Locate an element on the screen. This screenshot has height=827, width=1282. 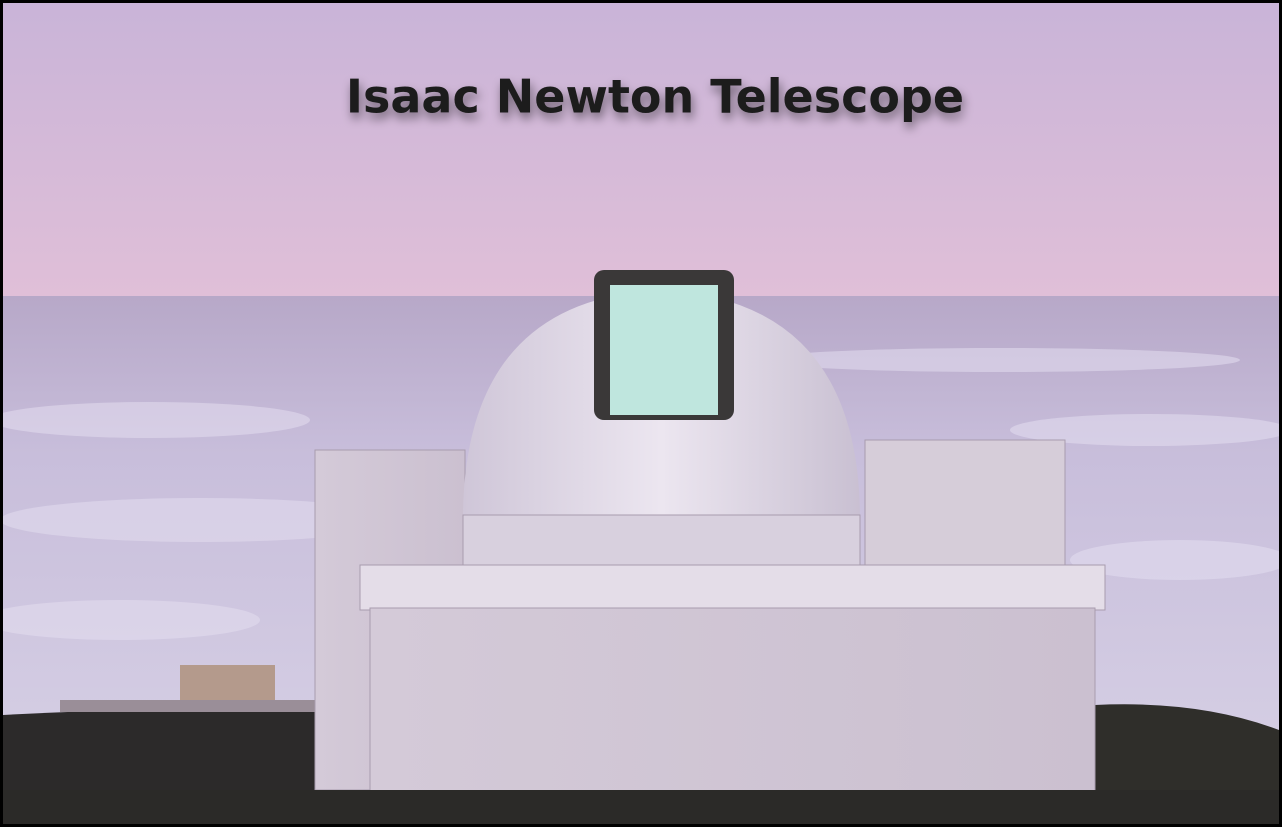
side-annex is located at coordinates (965, 505).